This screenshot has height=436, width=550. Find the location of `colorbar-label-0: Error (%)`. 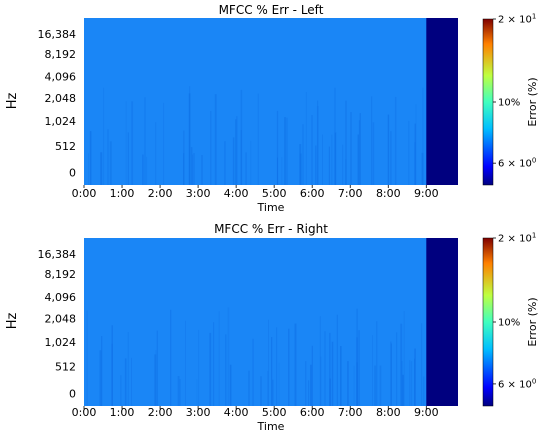

colorbar-label-0: Error (%) is located at coordinates (532, 101).